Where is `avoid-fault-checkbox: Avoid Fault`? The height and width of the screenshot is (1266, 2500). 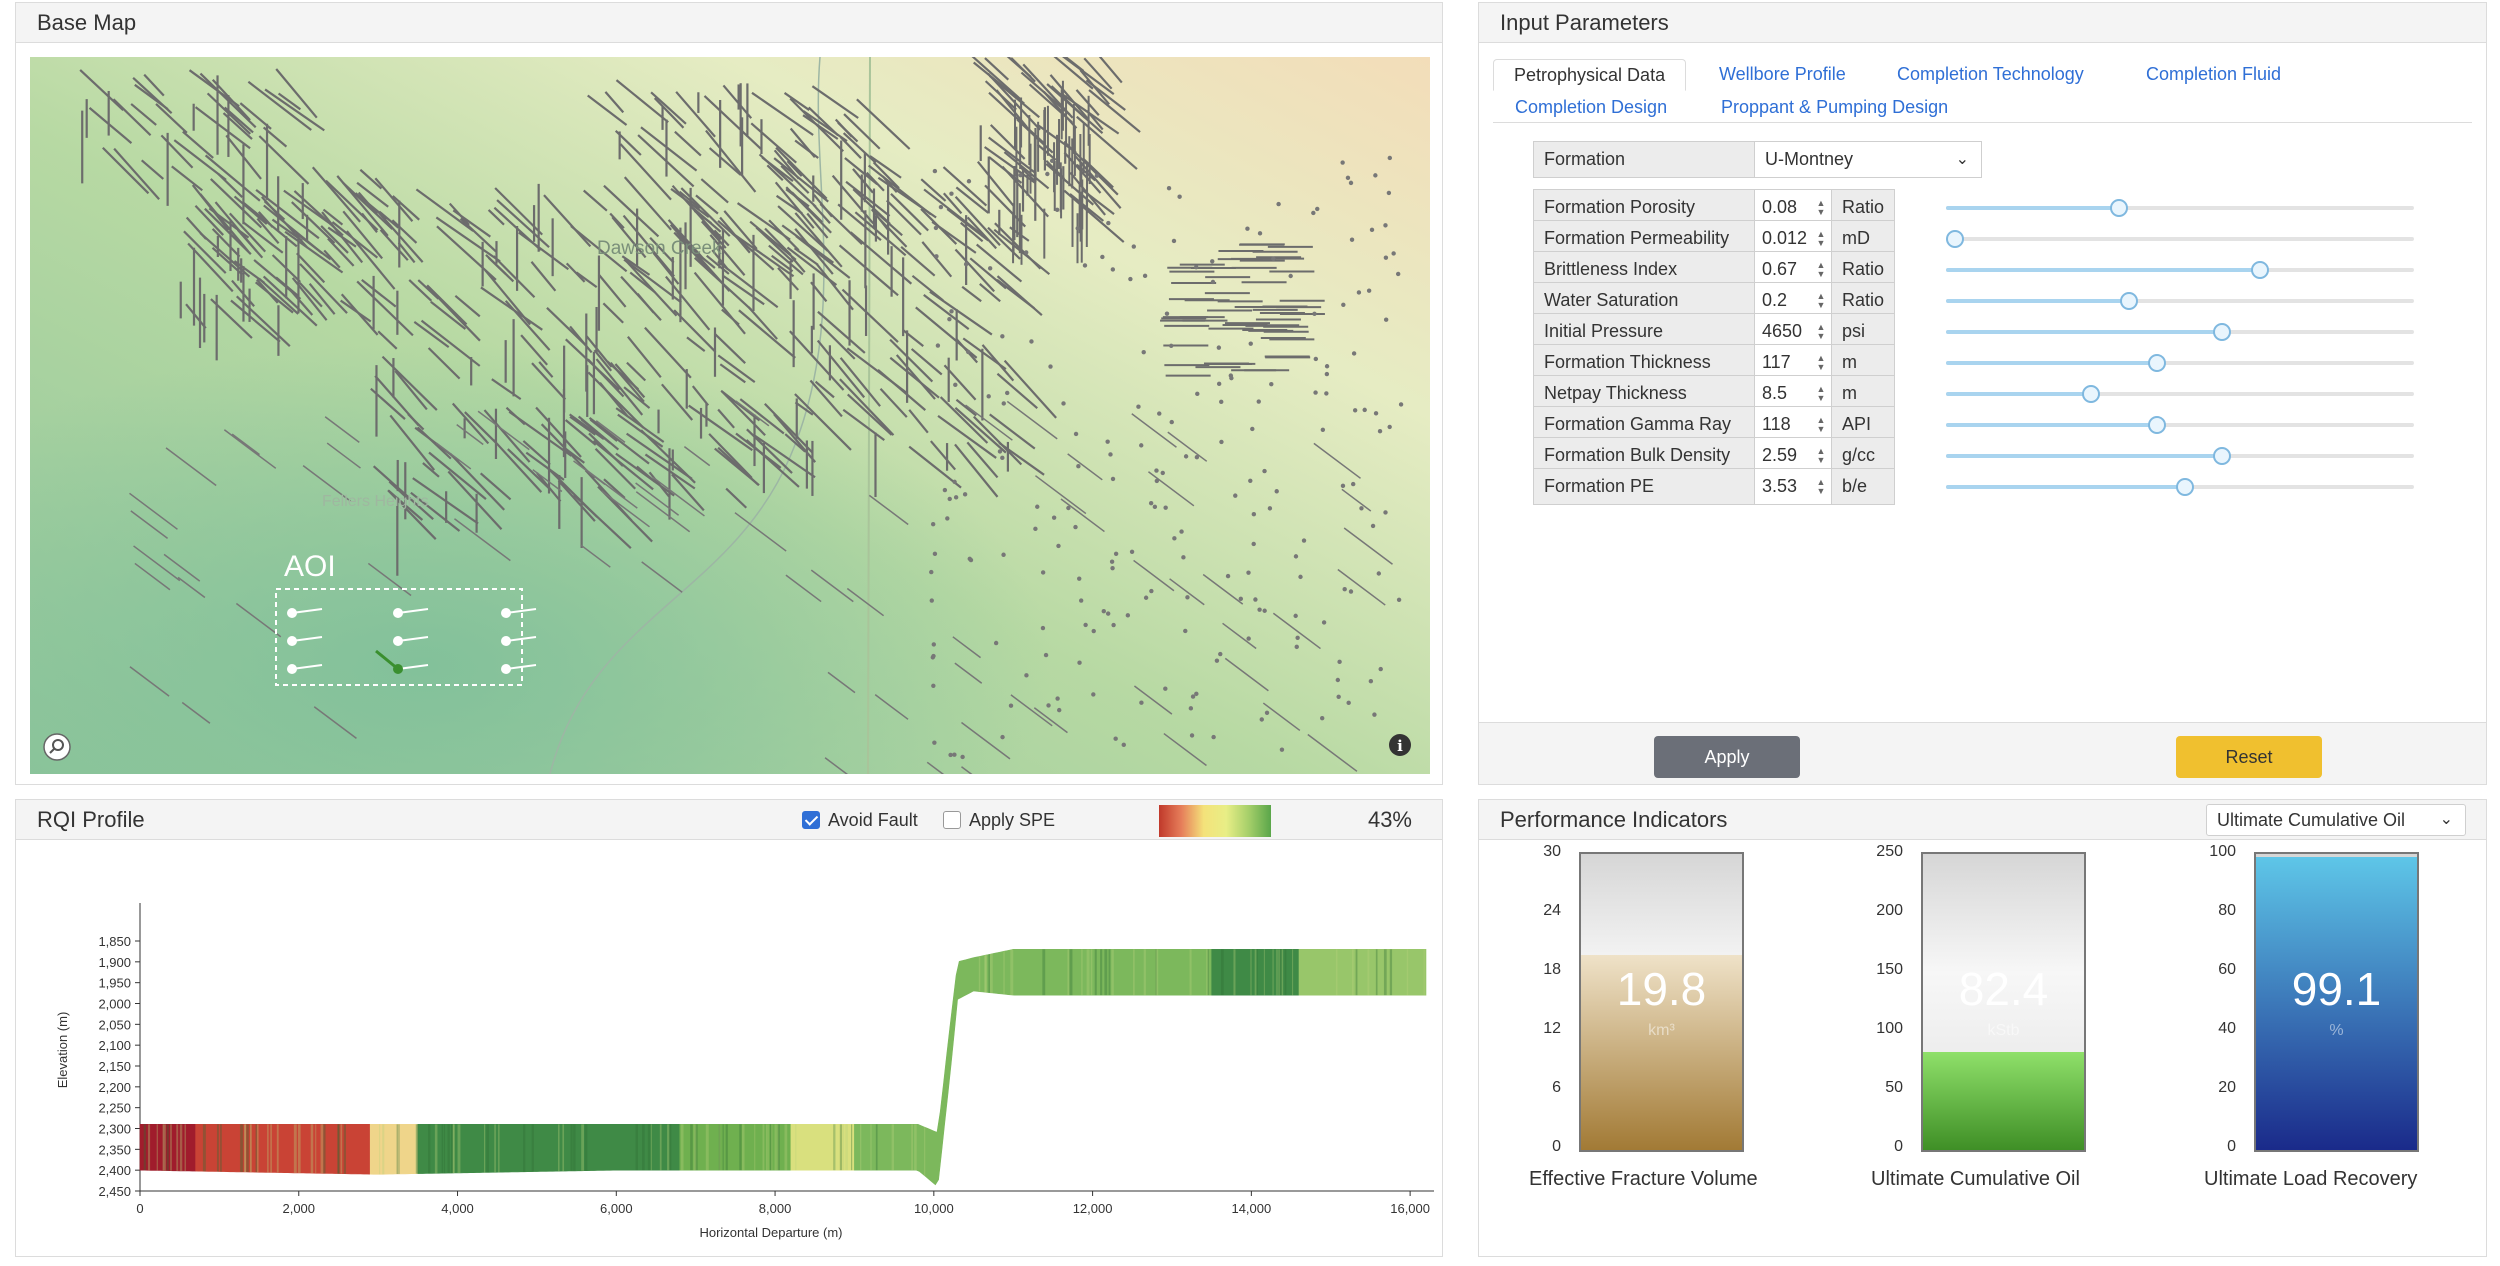
avoid-fault-checkbox: Avoid Fault is located at coordinates (860, 820).